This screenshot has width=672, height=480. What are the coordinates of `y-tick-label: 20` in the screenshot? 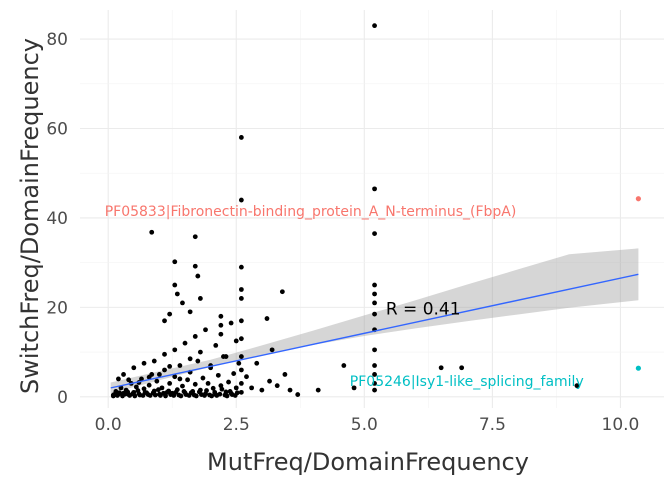 It's located at (57, 308).